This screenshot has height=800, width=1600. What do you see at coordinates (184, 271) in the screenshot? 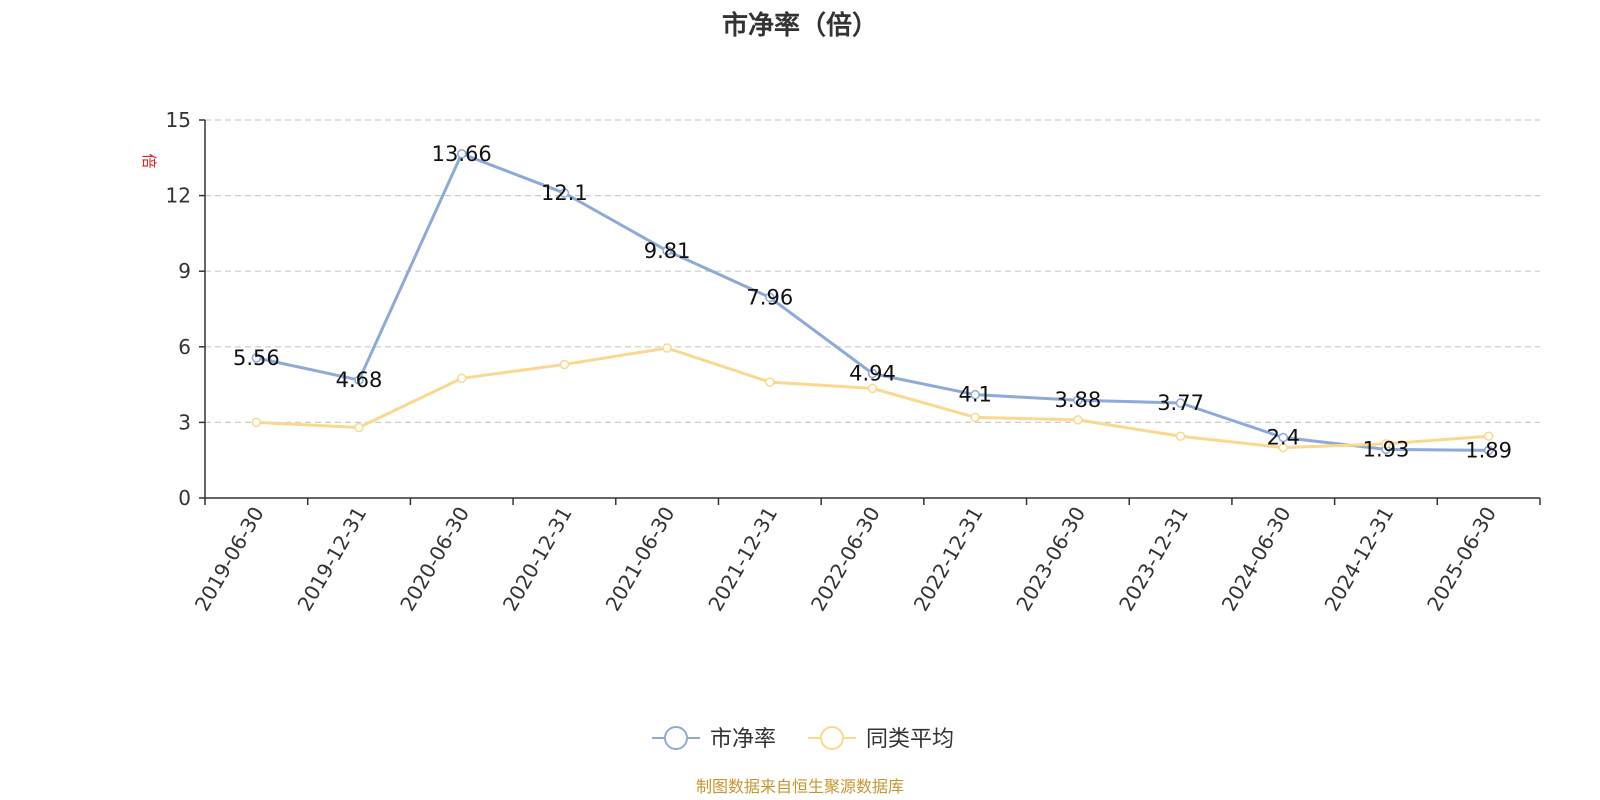
I see `y-tick-label: 9` at bounding box center [184, 271].